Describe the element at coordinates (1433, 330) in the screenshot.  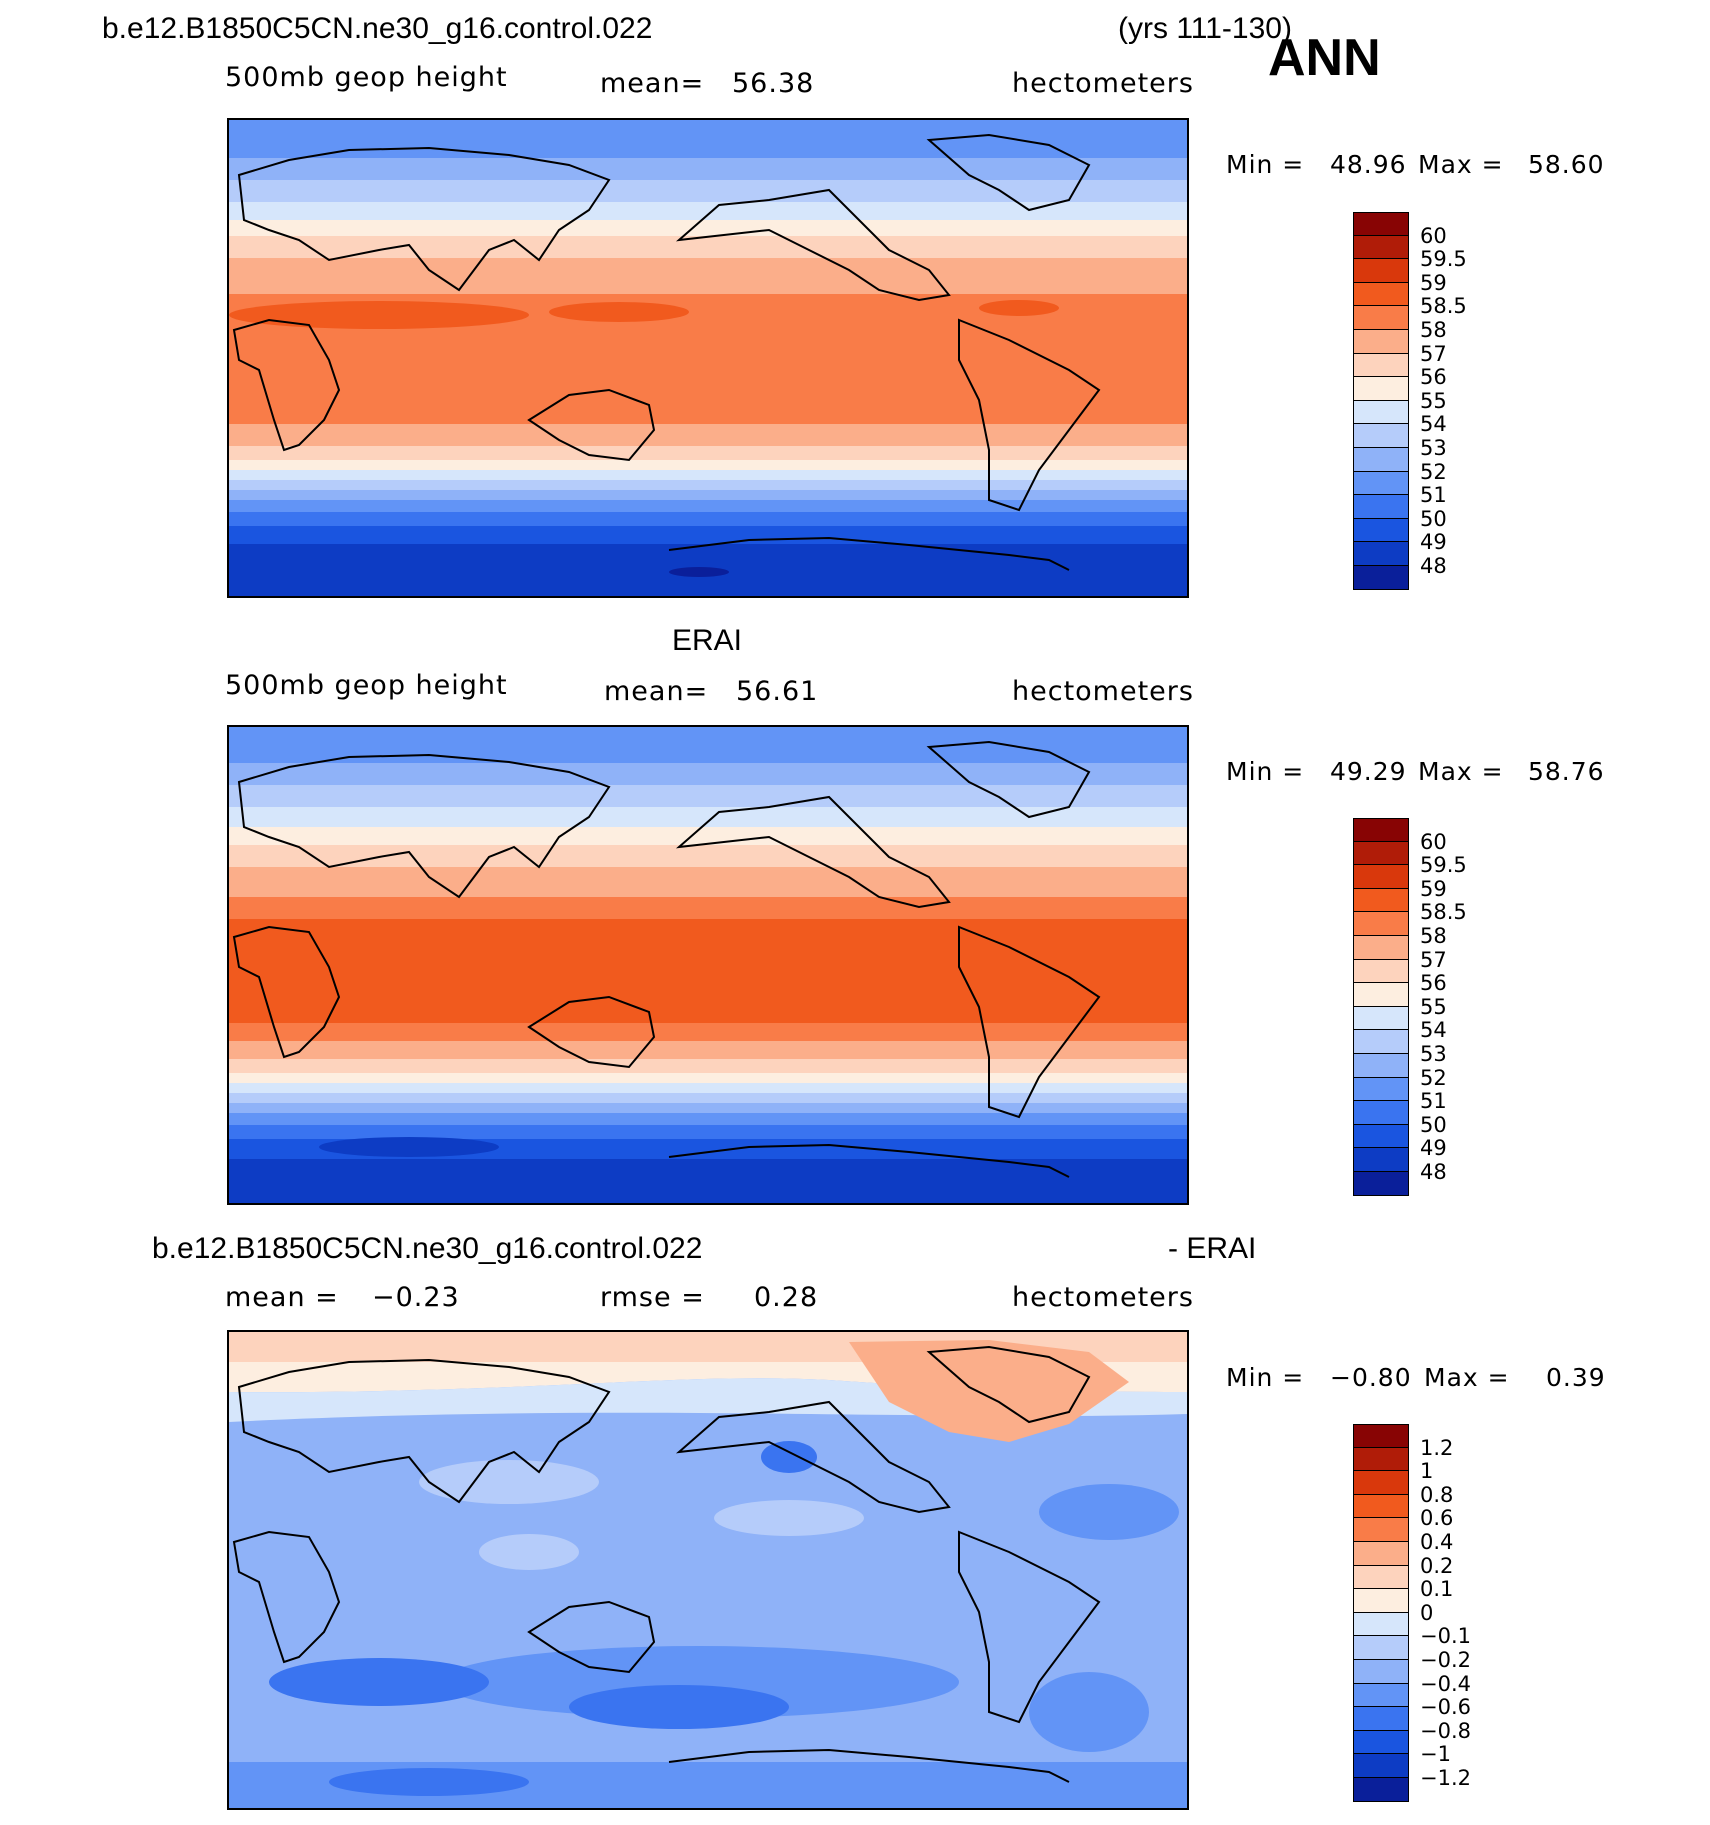
I see `colorbar-tick-label: 58` at that location.